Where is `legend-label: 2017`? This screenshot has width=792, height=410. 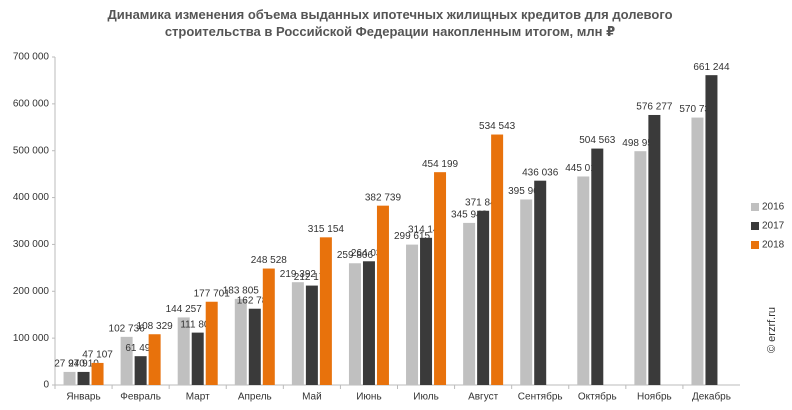
legend-label: 2017 is located at coordinates (773, 226).